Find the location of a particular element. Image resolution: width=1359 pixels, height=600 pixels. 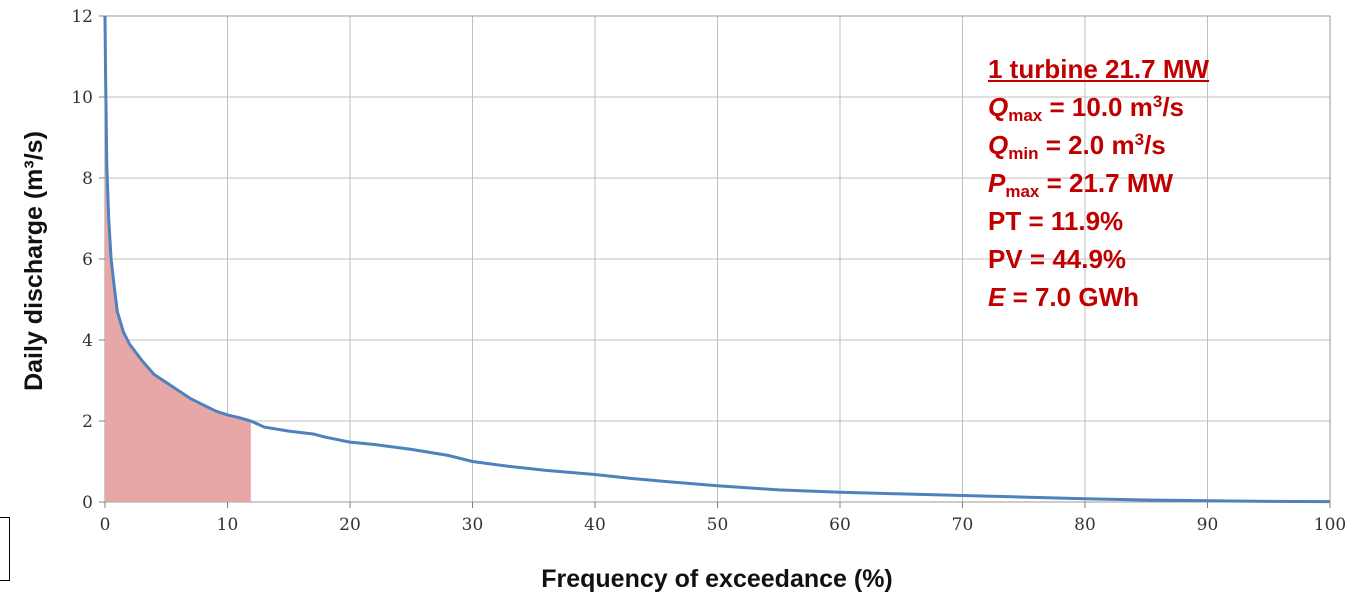

annotation-pv: PV = 44.9% is located at coordinates (1057, 259).